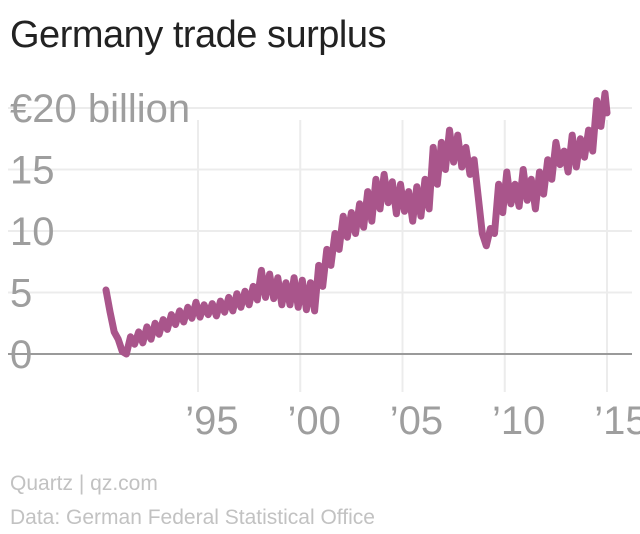  I want to click on y-tick-label: 5, so click(21, 294).